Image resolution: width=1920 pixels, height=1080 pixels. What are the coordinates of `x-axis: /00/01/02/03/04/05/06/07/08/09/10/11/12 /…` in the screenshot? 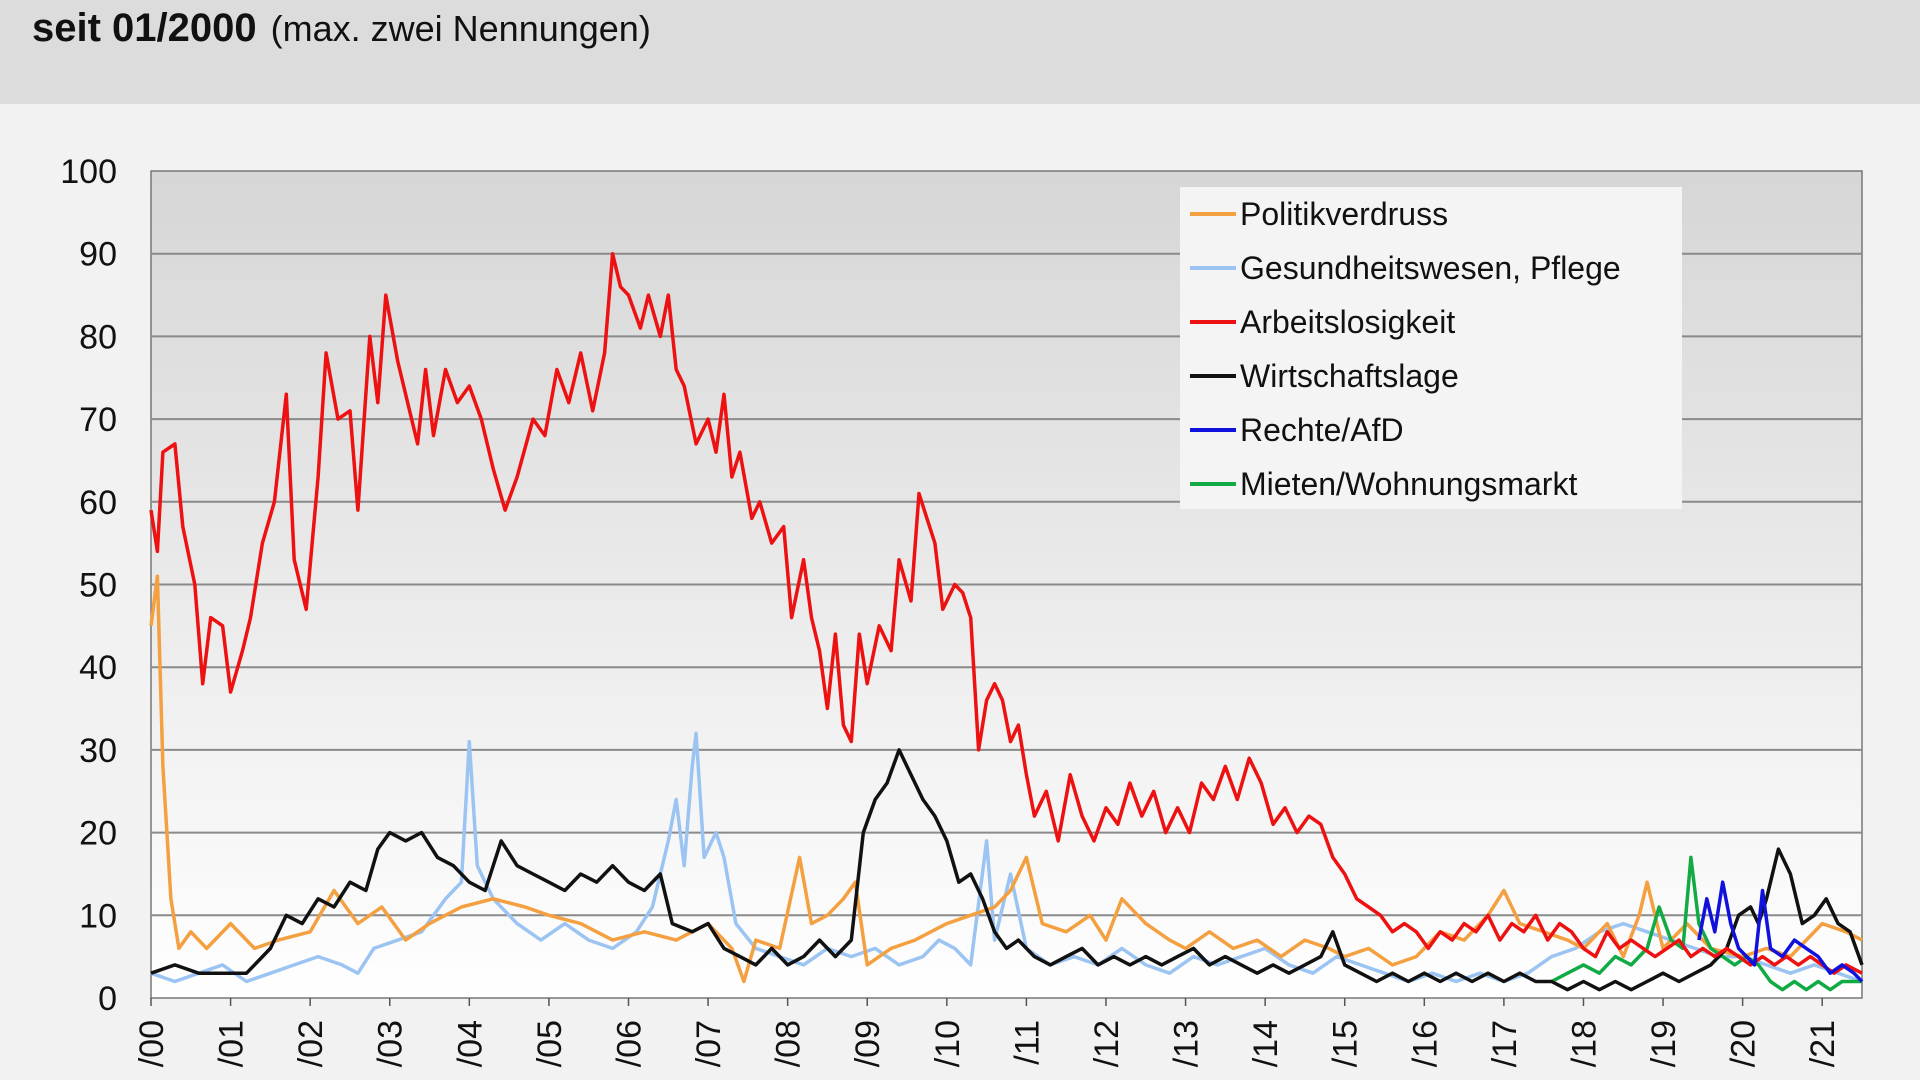 It's located at (987, 1032).